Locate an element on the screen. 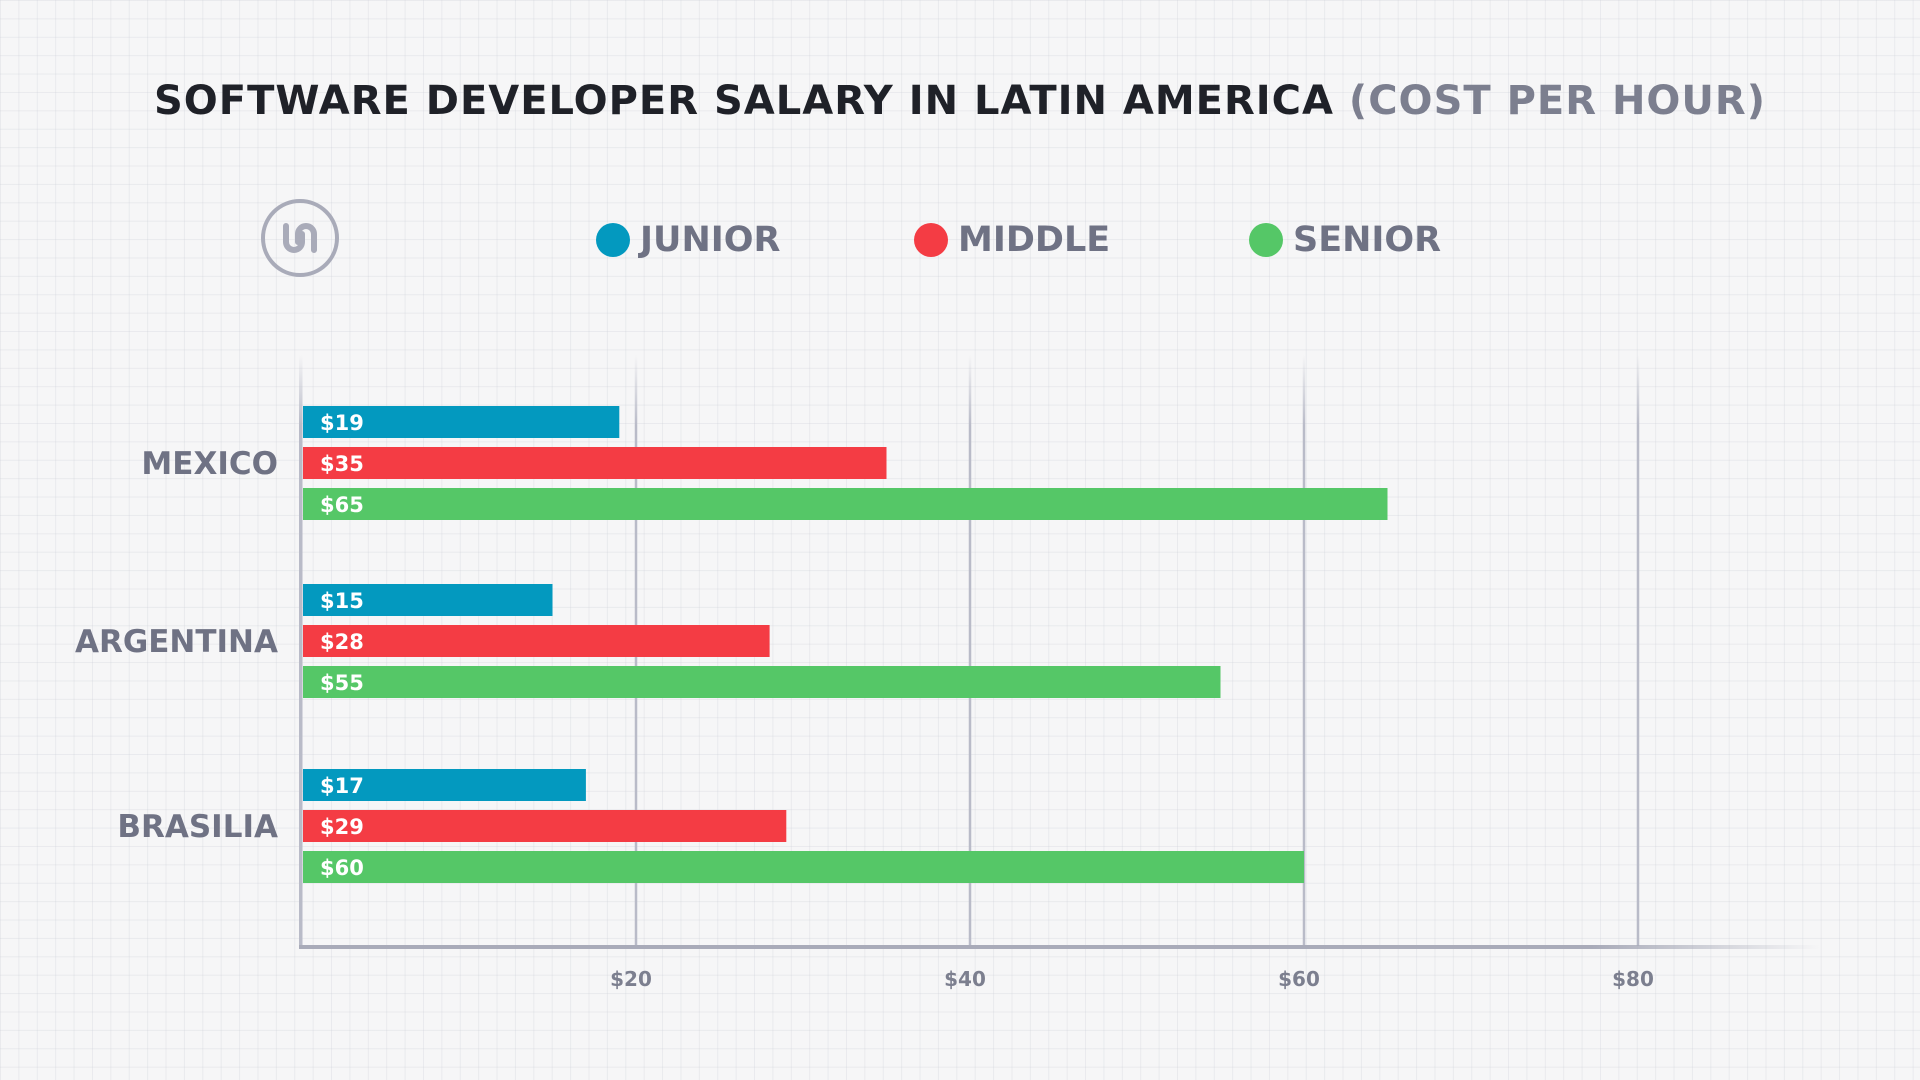 This screenshot has width=1920, height=1080. bar-value-label: $55 is located at coordinates (342, 683).